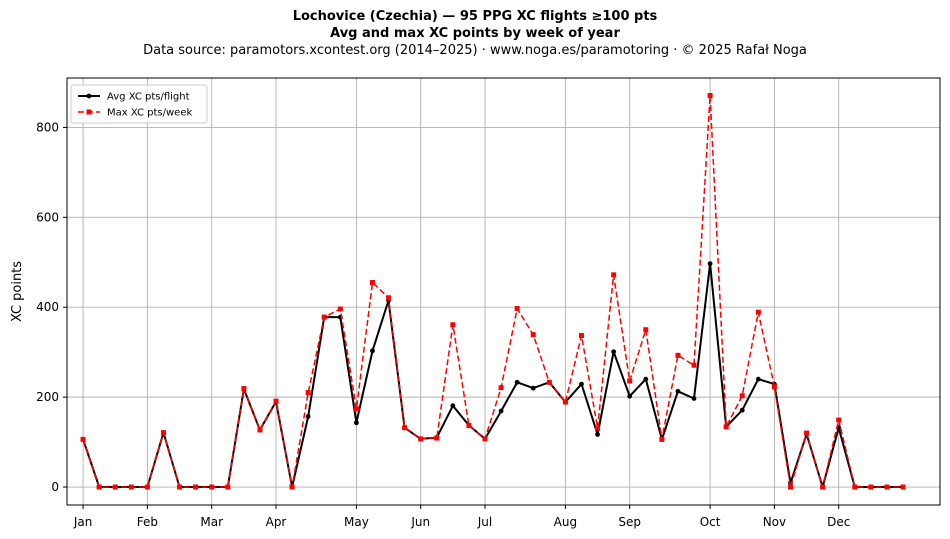 The image size is (950, 539). I want to click on x-tick-label: Nov, so click(774, 522).